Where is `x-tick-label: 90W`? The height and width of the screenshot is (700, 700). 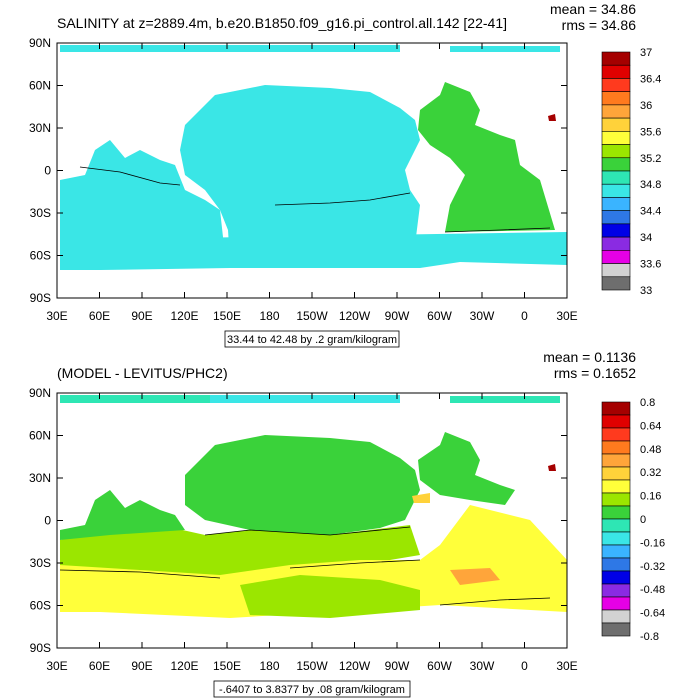
x-tick-label: 90W is located at coordinates (397, 666).